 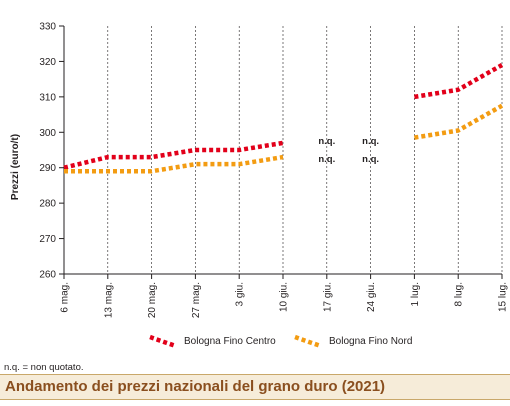 What do you see at coordinates (47, 239) in the screenshot?
I see `y-tick-label: 270` at bounding box center [47, 239].